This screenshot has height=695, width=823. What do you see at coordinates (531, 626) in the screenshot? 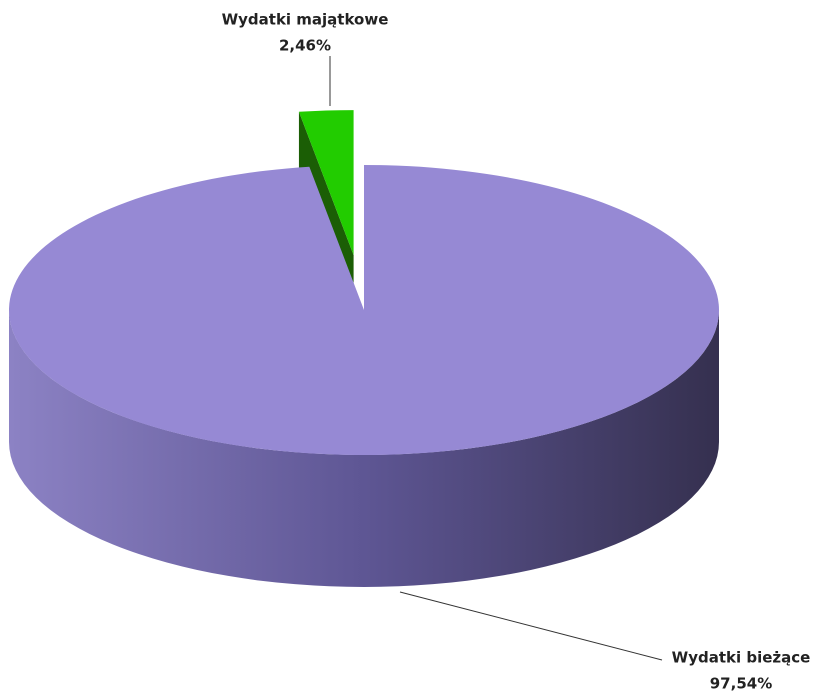
I see `leader-line` at bounding box center [531, 626].